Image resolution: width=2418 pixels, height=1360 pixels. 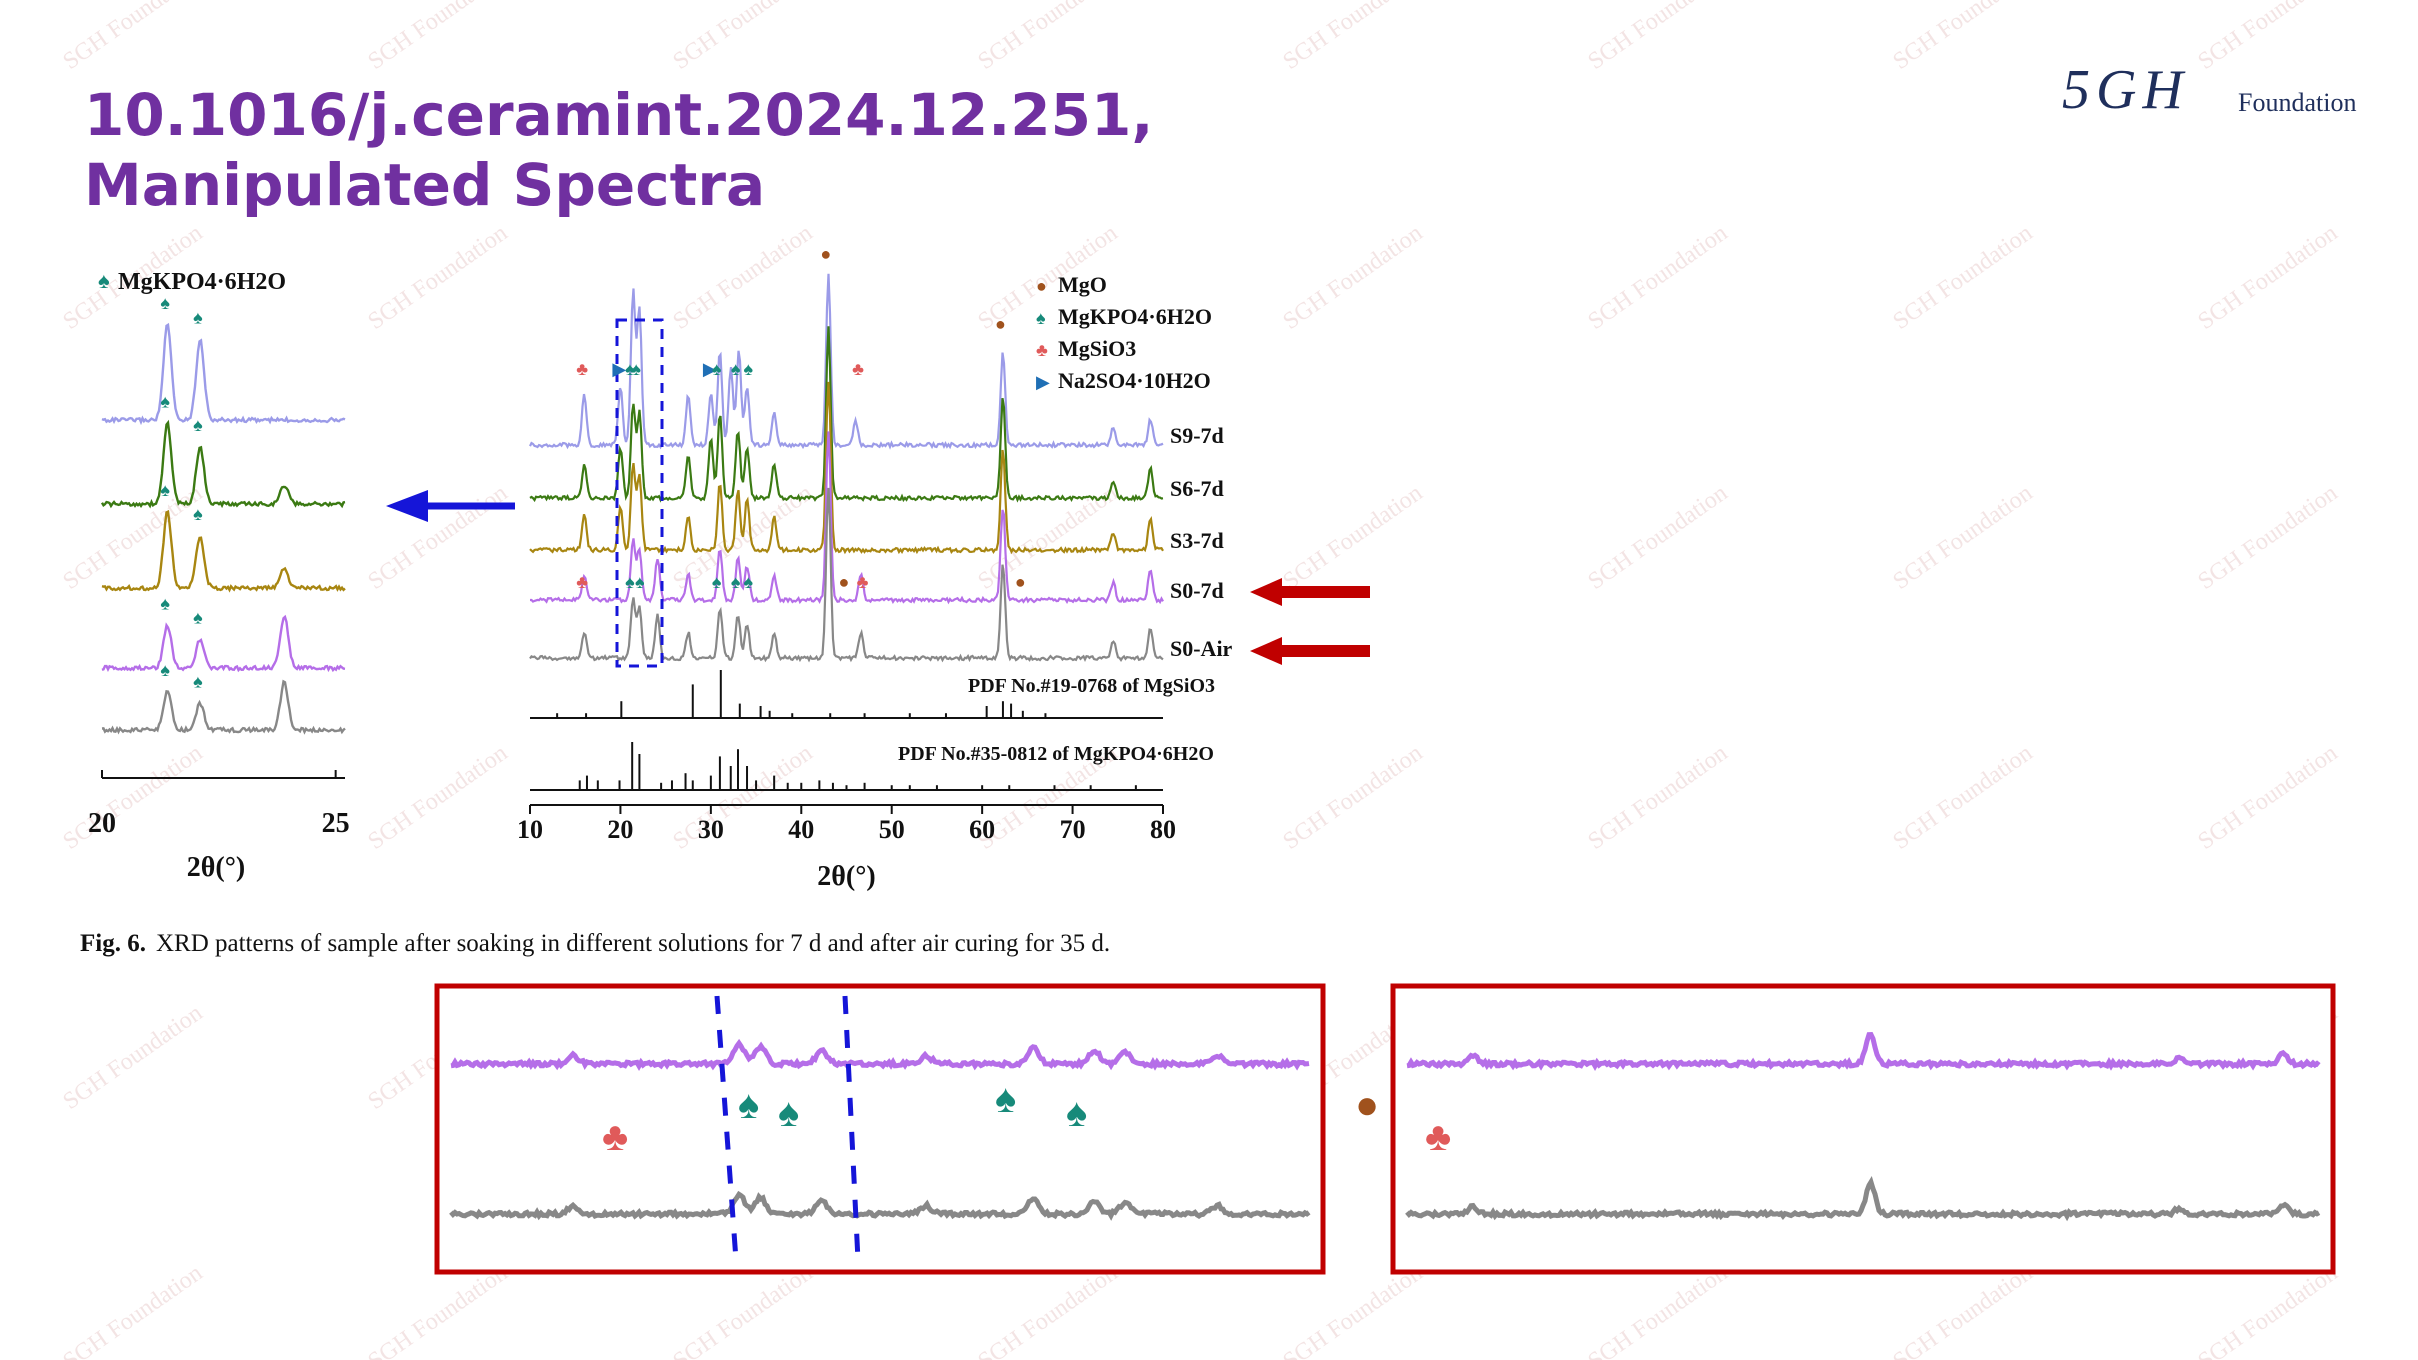 What do you see at coordinates (102, 823) in the screenshot?
I see `inset-x-tick-label: 20` at bounding box center [102, 823].